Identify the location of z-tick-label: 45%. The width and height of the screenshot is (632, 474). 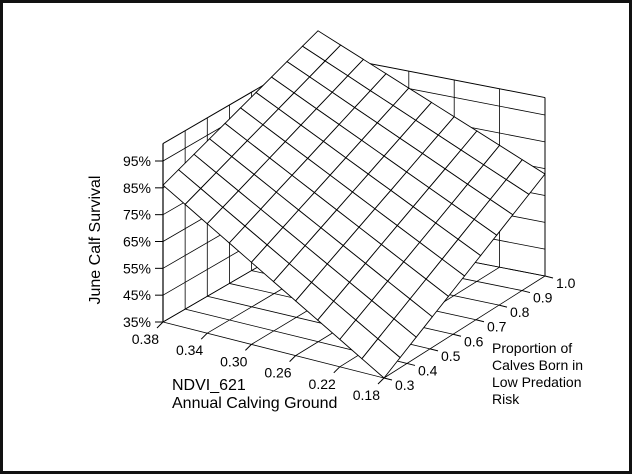
(137, 295).